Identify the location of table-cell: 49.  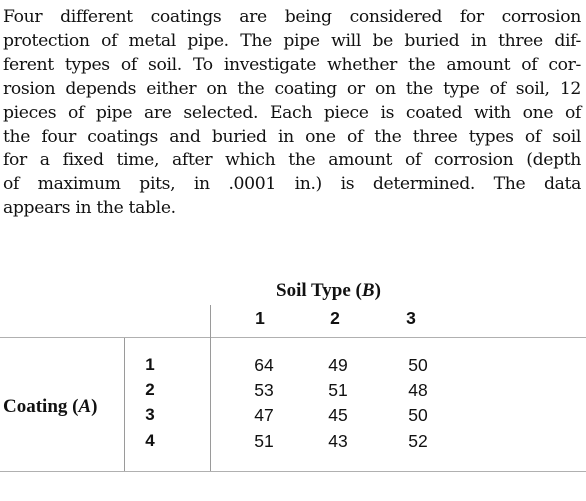
(338, 365).